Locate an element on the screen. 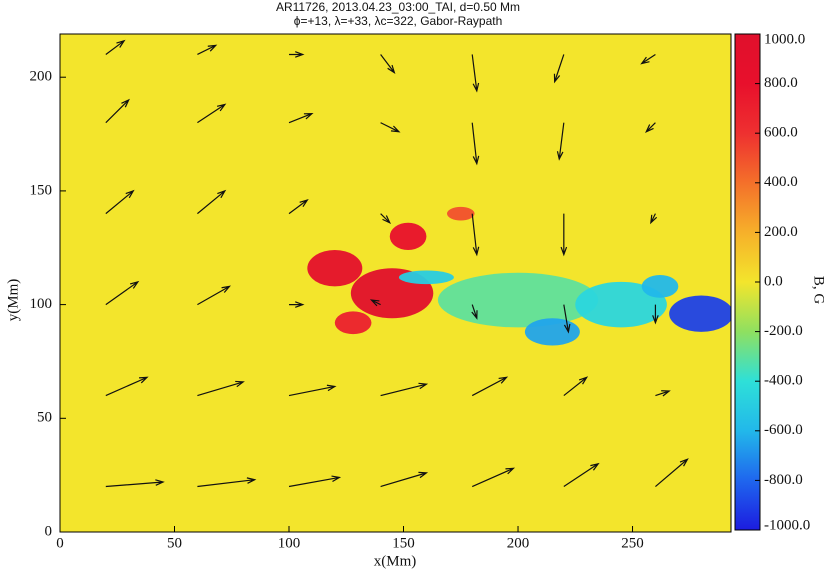 This screenshot has height=572, width=830. x-tick-label: 150 is located at coordinates (403, 543).